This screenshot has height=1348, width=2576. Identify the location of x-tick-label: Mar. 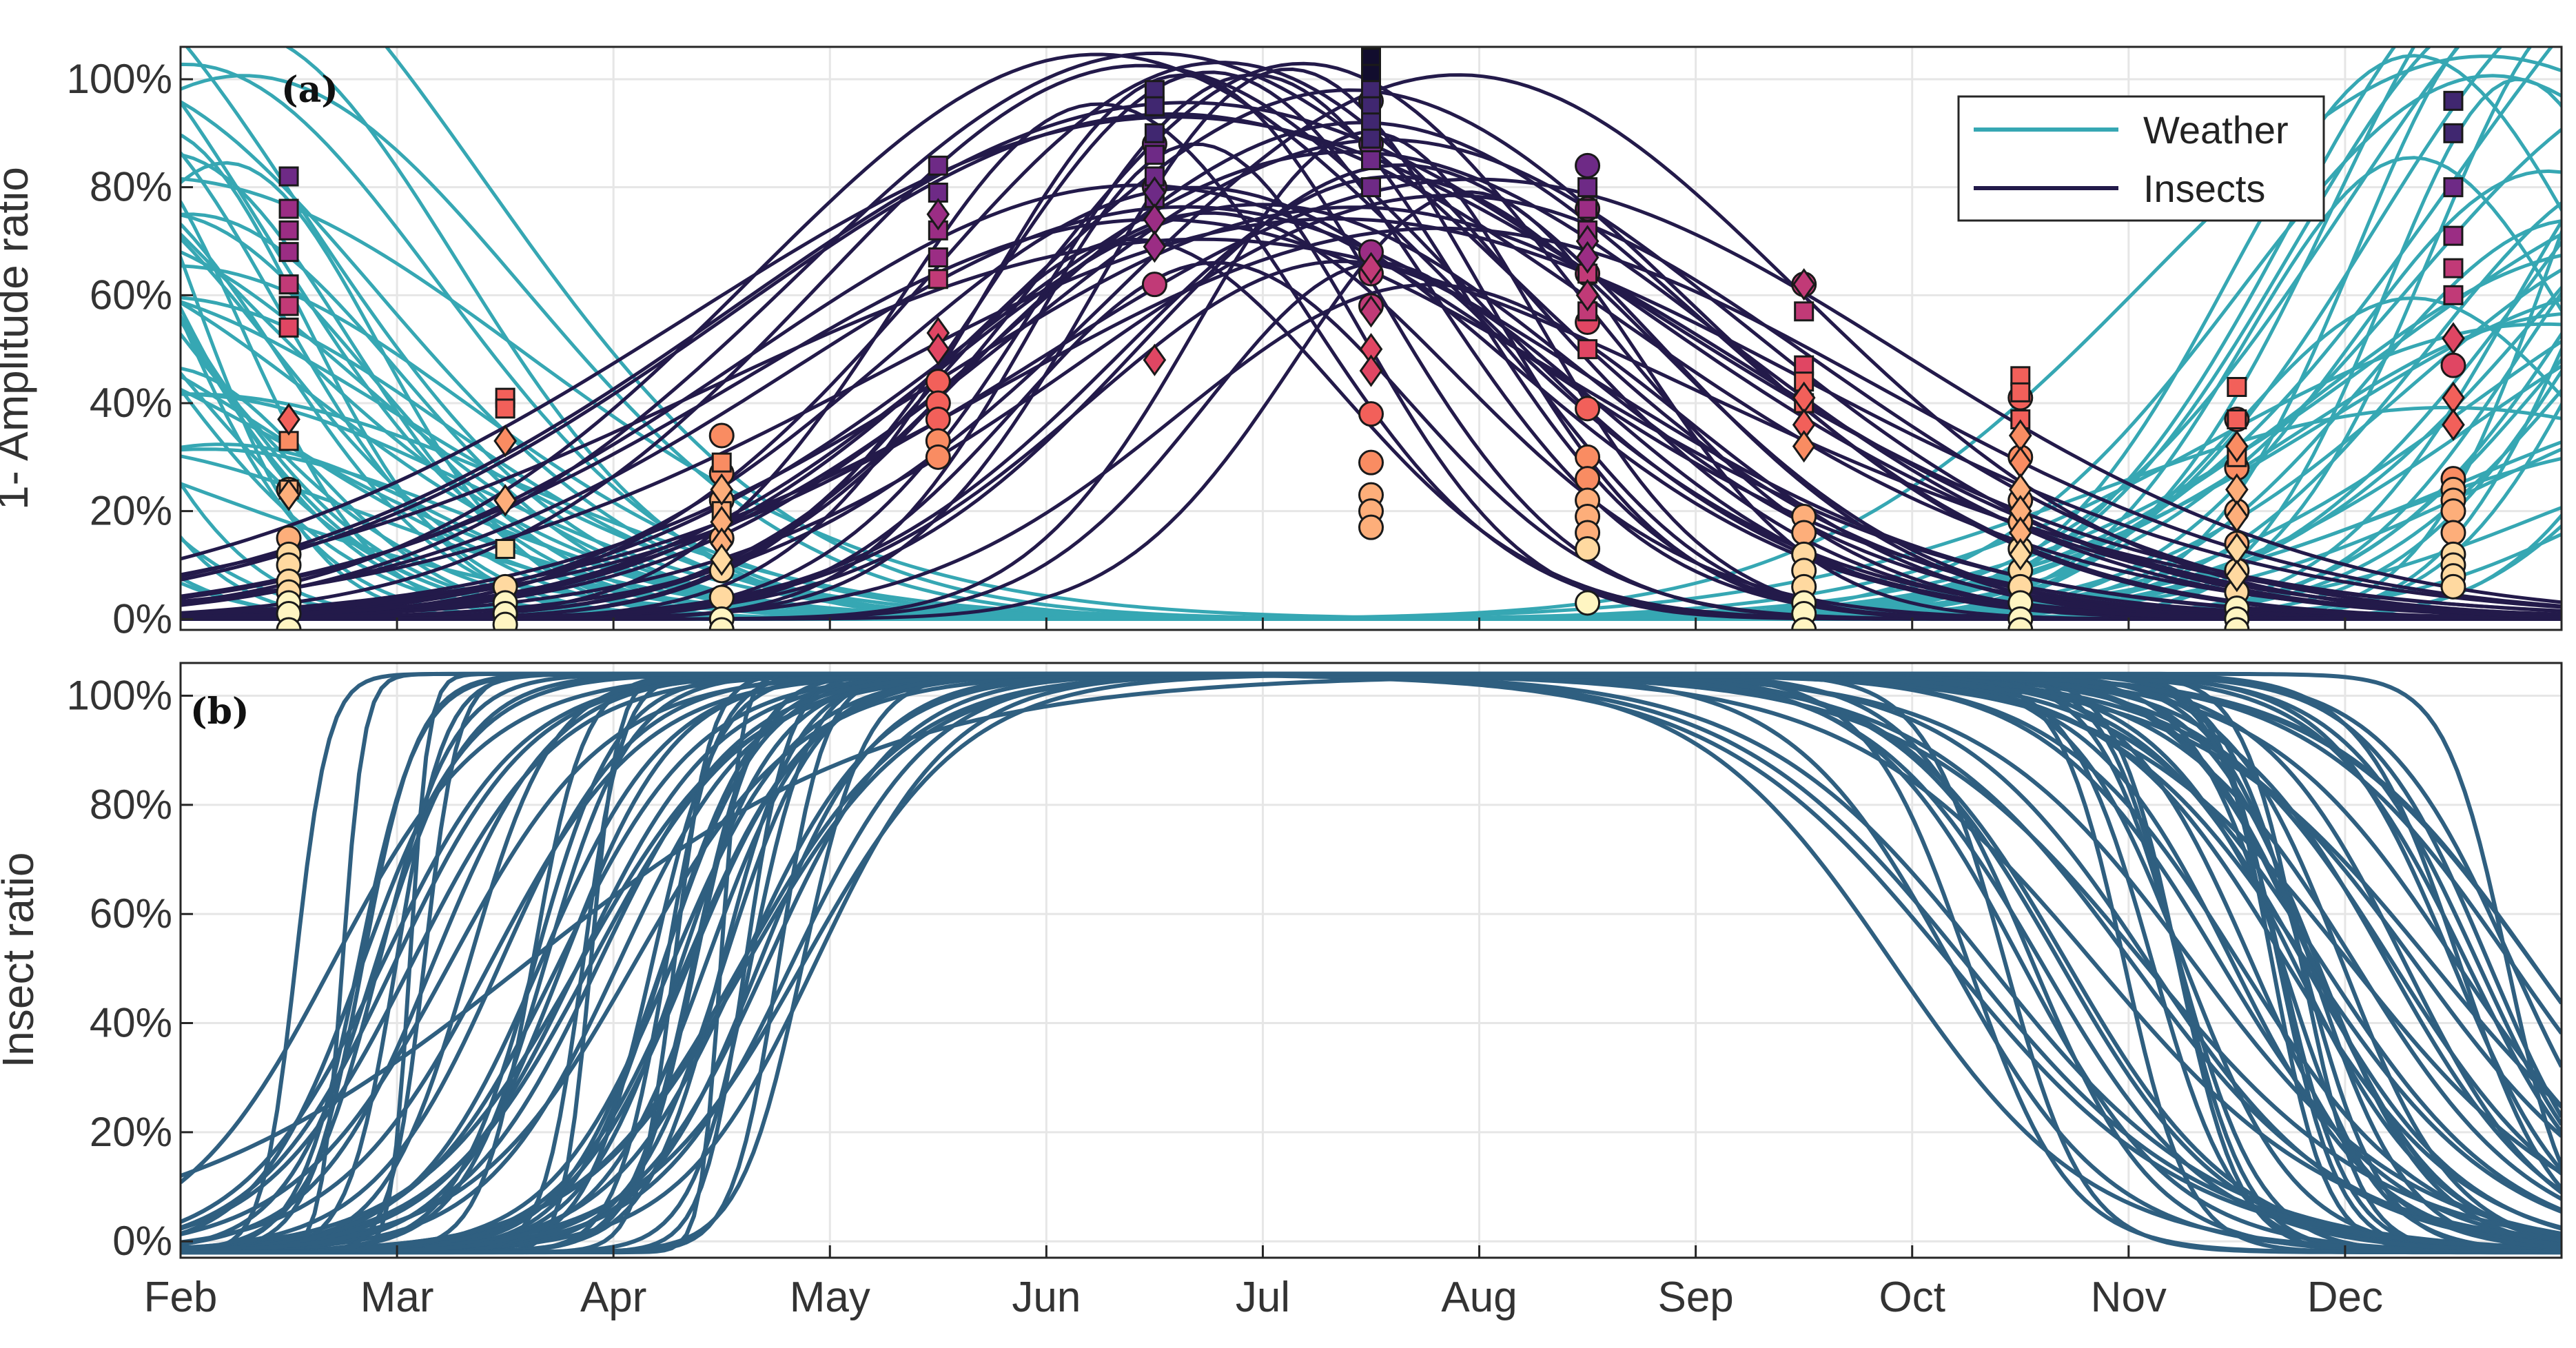
(397, 1297).